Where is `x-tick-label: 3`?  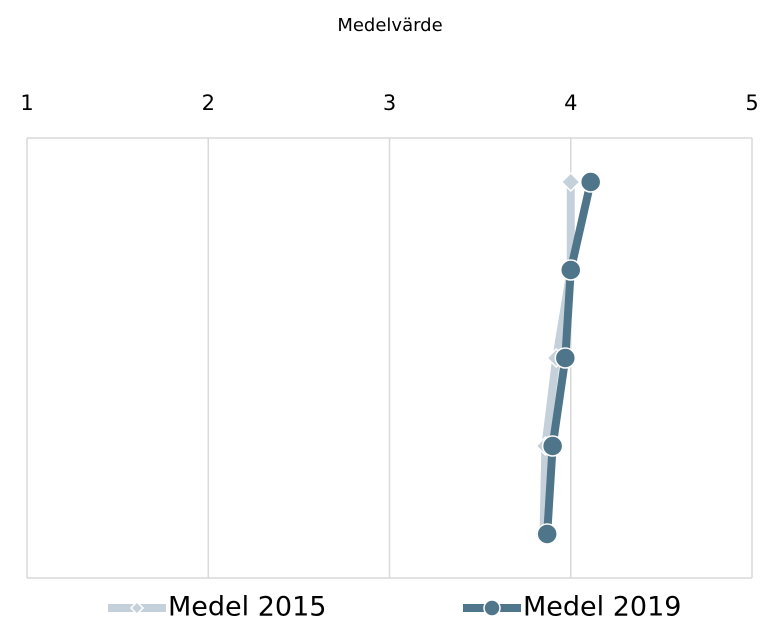
x-tick-label: 3 is located at coordinates (389, 103).